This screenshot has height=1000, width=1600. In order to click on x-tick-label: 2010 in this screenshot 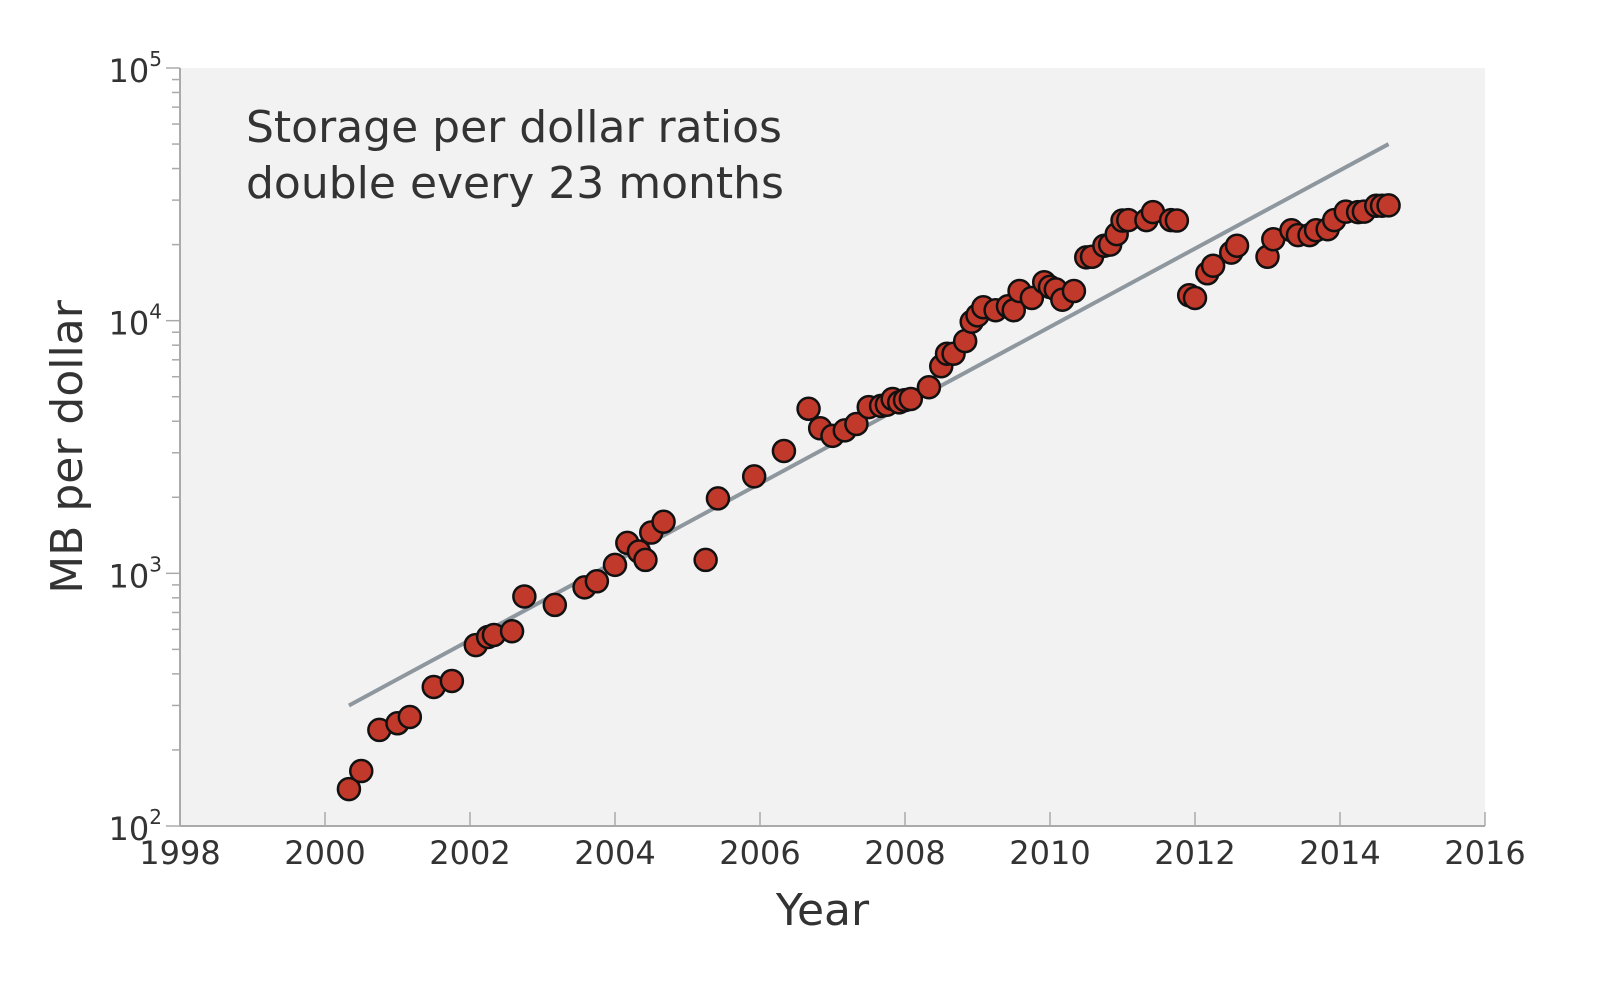, I will do `click(1049, 853)`.